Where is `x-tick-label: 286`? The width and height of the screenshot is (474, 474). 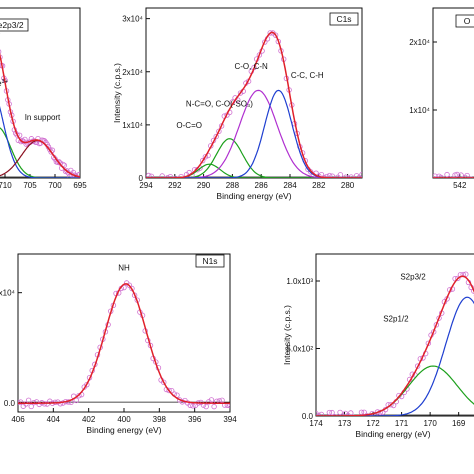 x-tick-label: 286 is located at coordinates (262, 185).